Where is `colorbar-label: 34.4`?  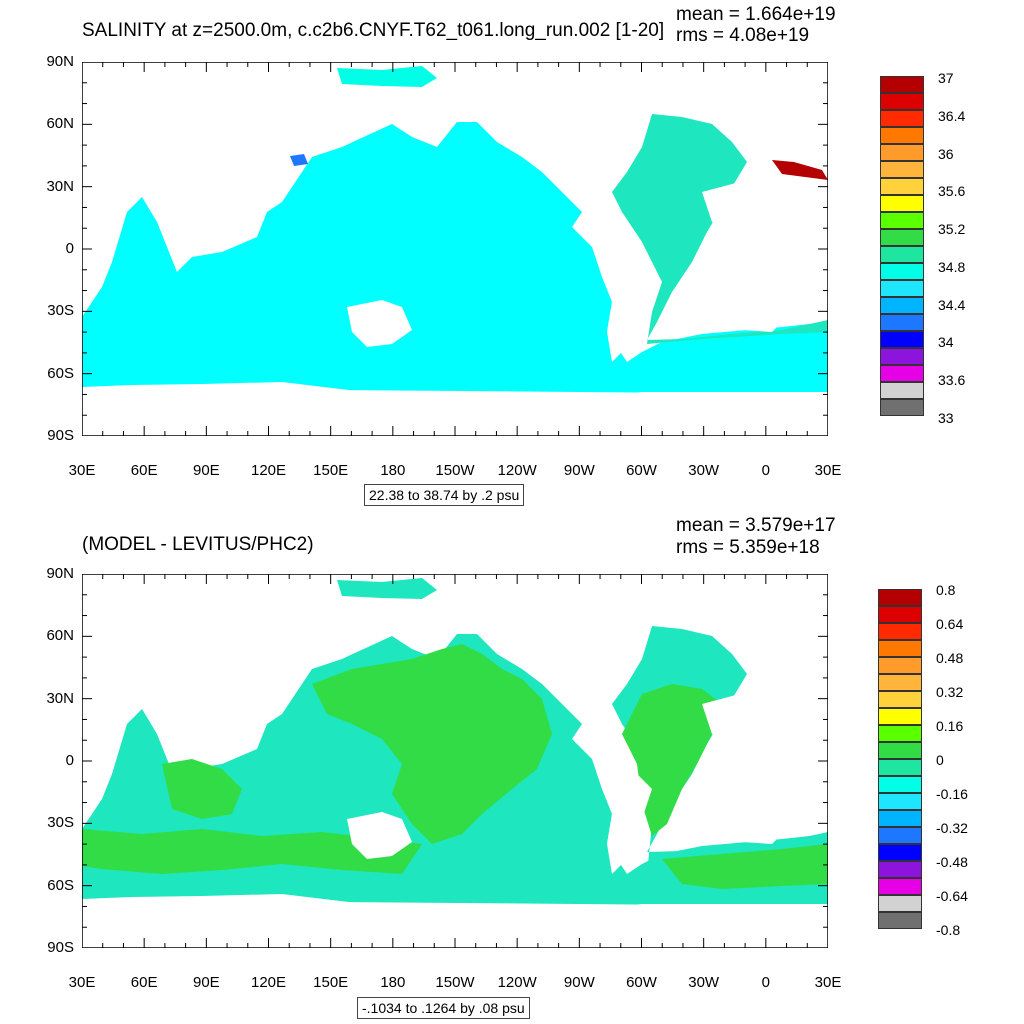
colorbar-label: 34.4 is located at coordinates (952, 304).